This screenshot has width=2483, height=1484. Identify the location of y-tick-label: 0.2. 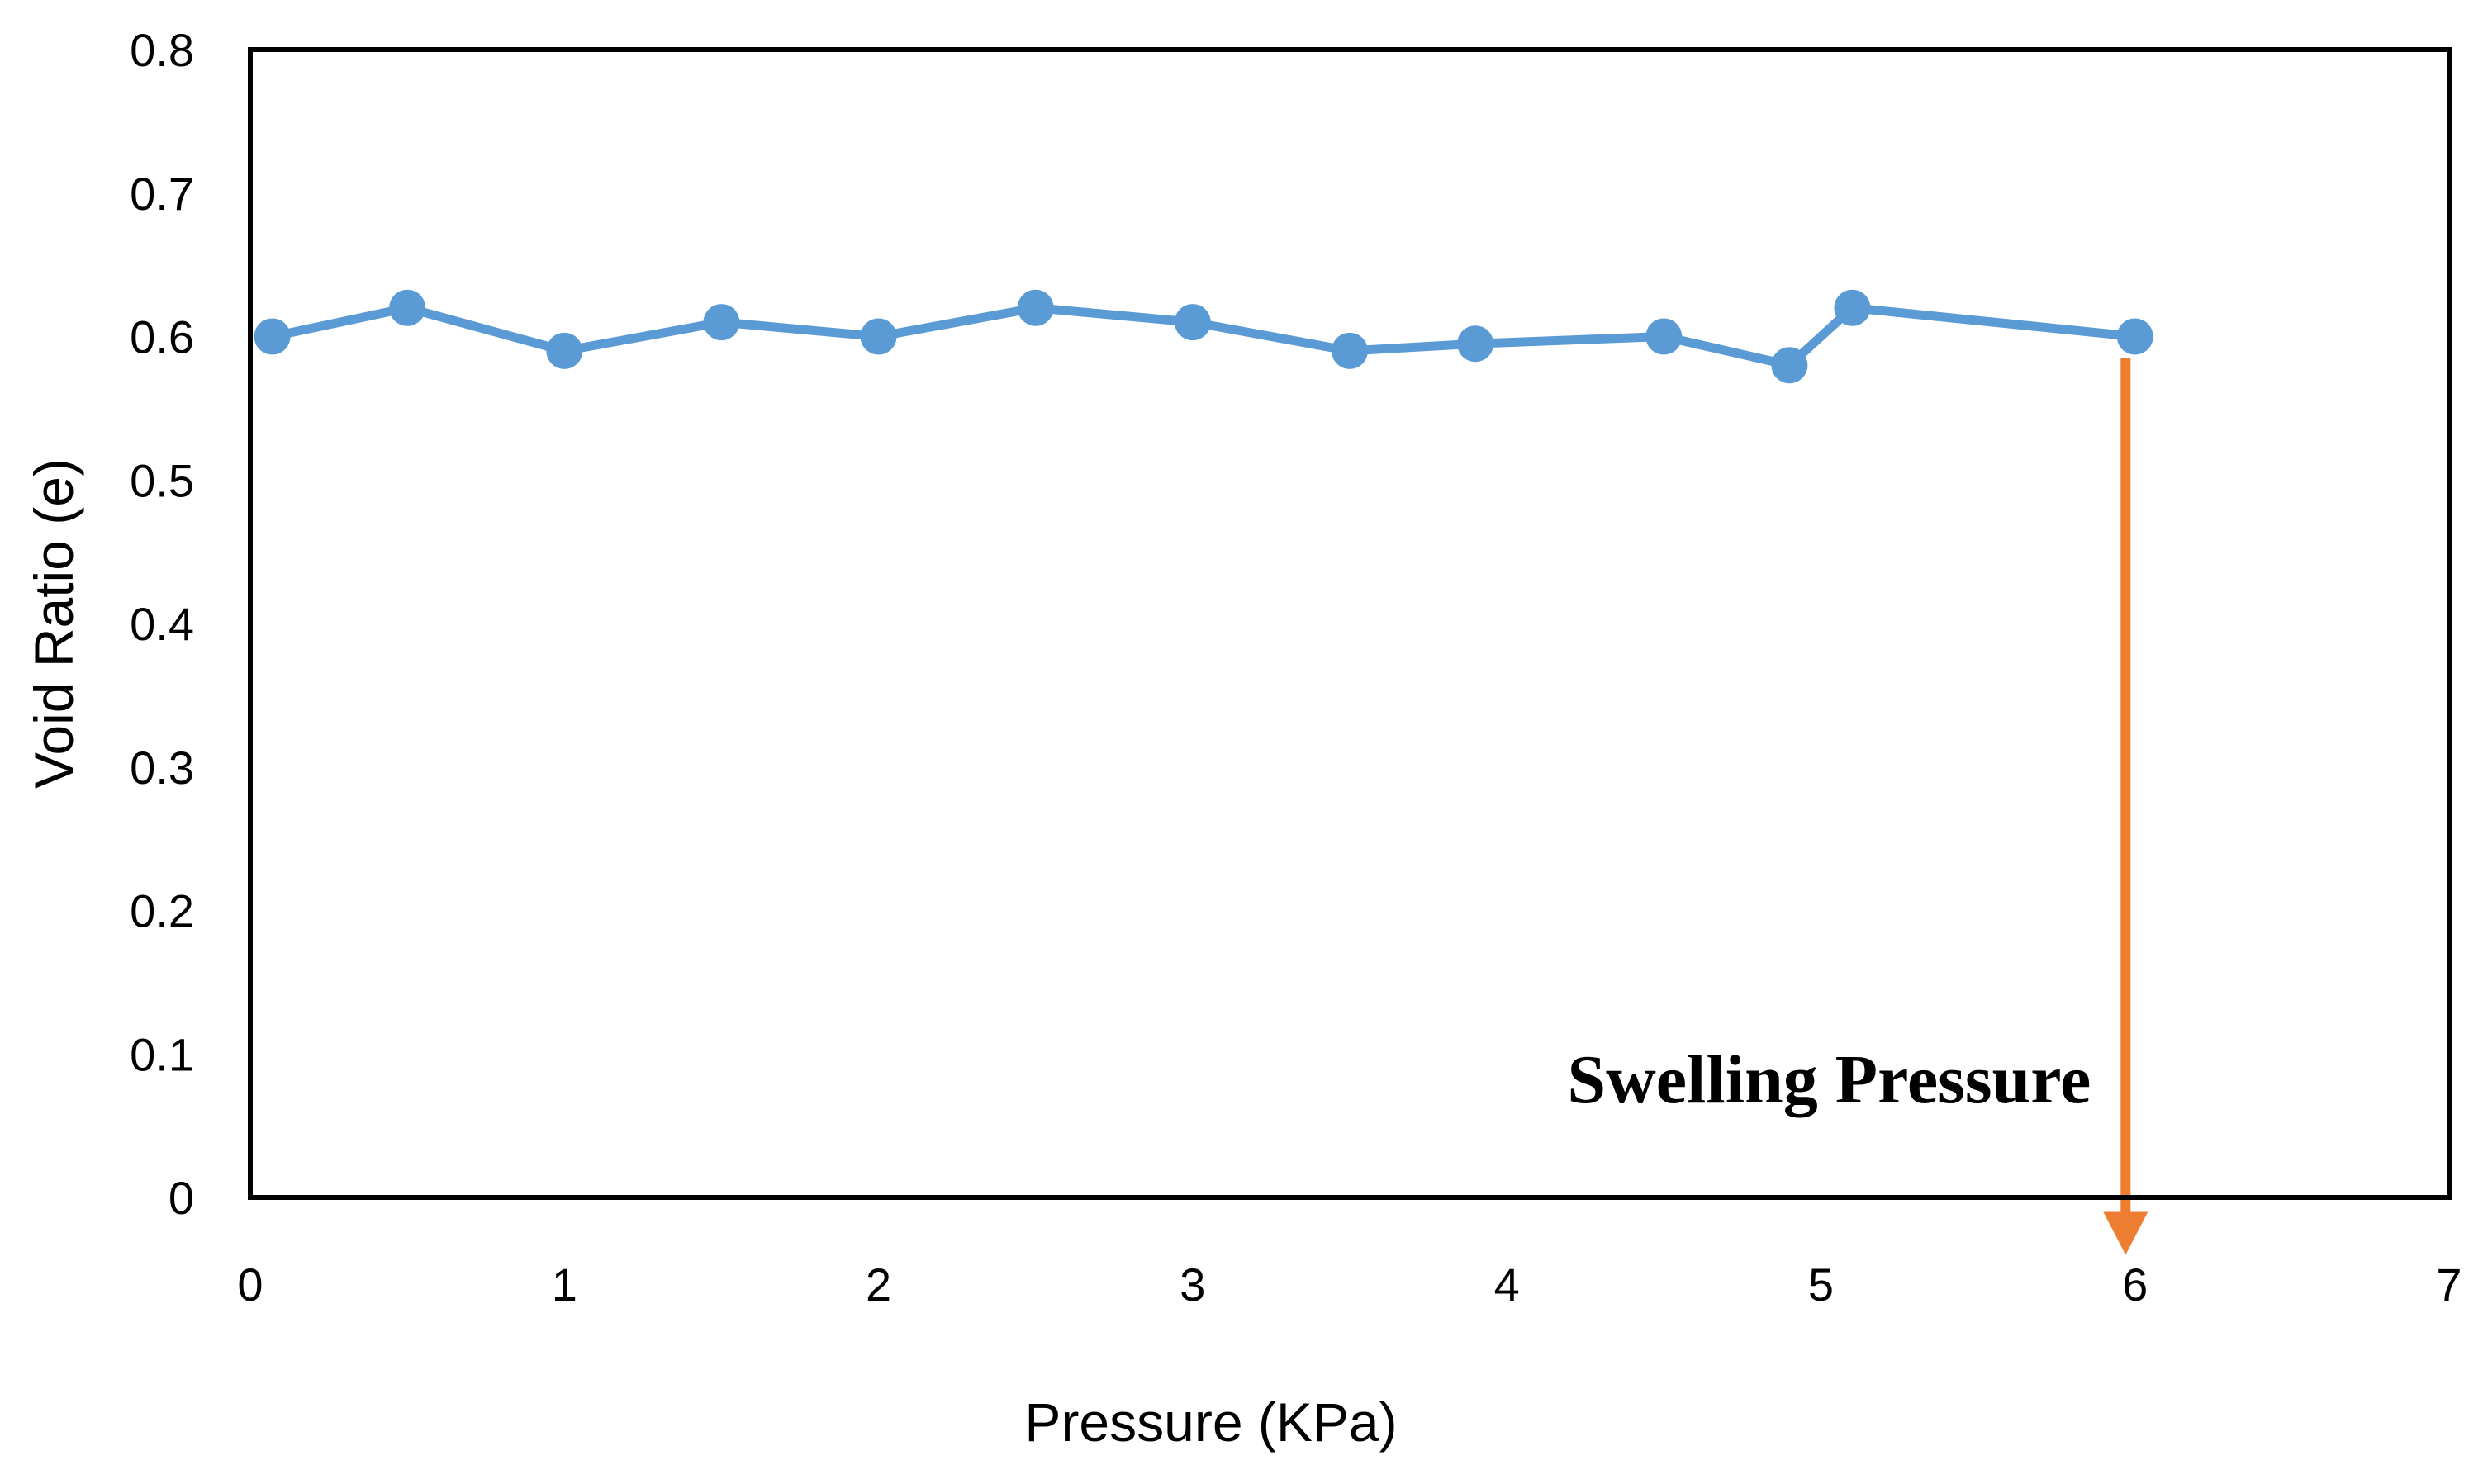
(162, 911).